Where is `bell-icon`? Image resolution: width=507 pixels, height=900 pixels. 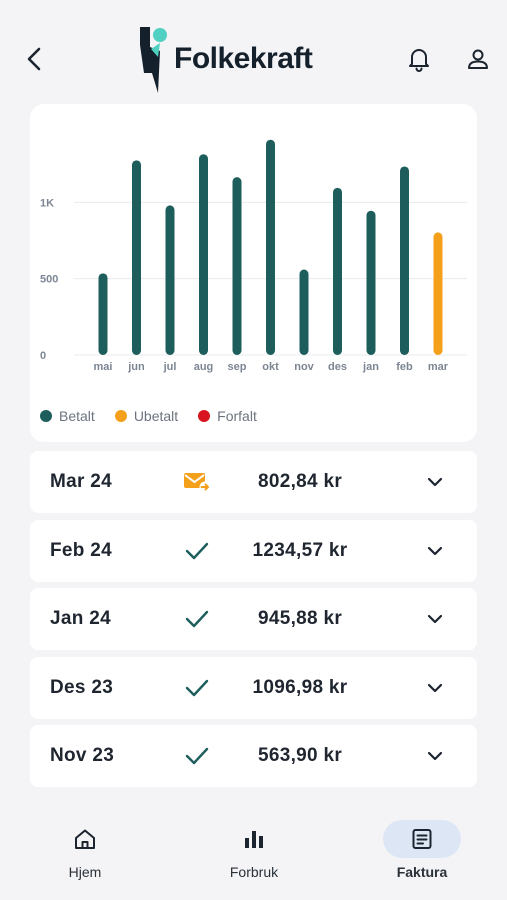
bell-icon is located at coordinates (419, 60).